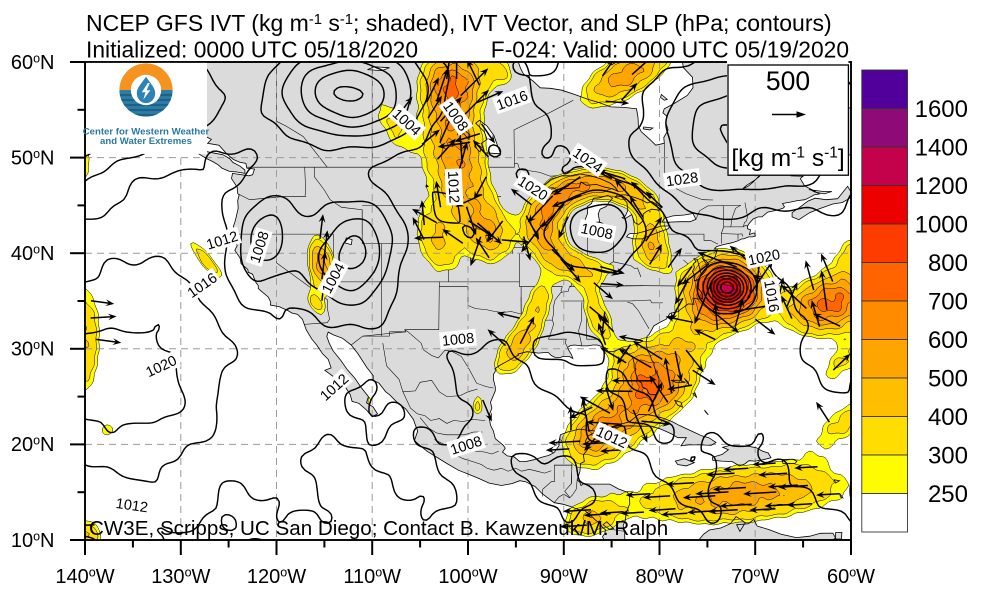 Image resolution: width=983 pixels, height=599 pixels. Describe the element at coordinates (252, 50) in the screenshot. I see `svg-text:Initialized: 0000 UTC 05/18/20: Initialized: 0000 UTC 05/18/2020` at that location.